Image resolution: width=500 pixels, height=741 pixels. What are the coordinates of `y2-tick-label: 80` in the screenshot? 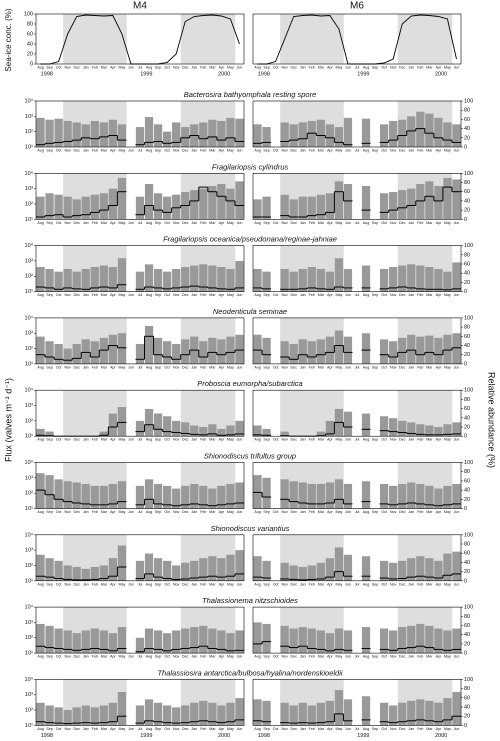 It's located at (467, 328).